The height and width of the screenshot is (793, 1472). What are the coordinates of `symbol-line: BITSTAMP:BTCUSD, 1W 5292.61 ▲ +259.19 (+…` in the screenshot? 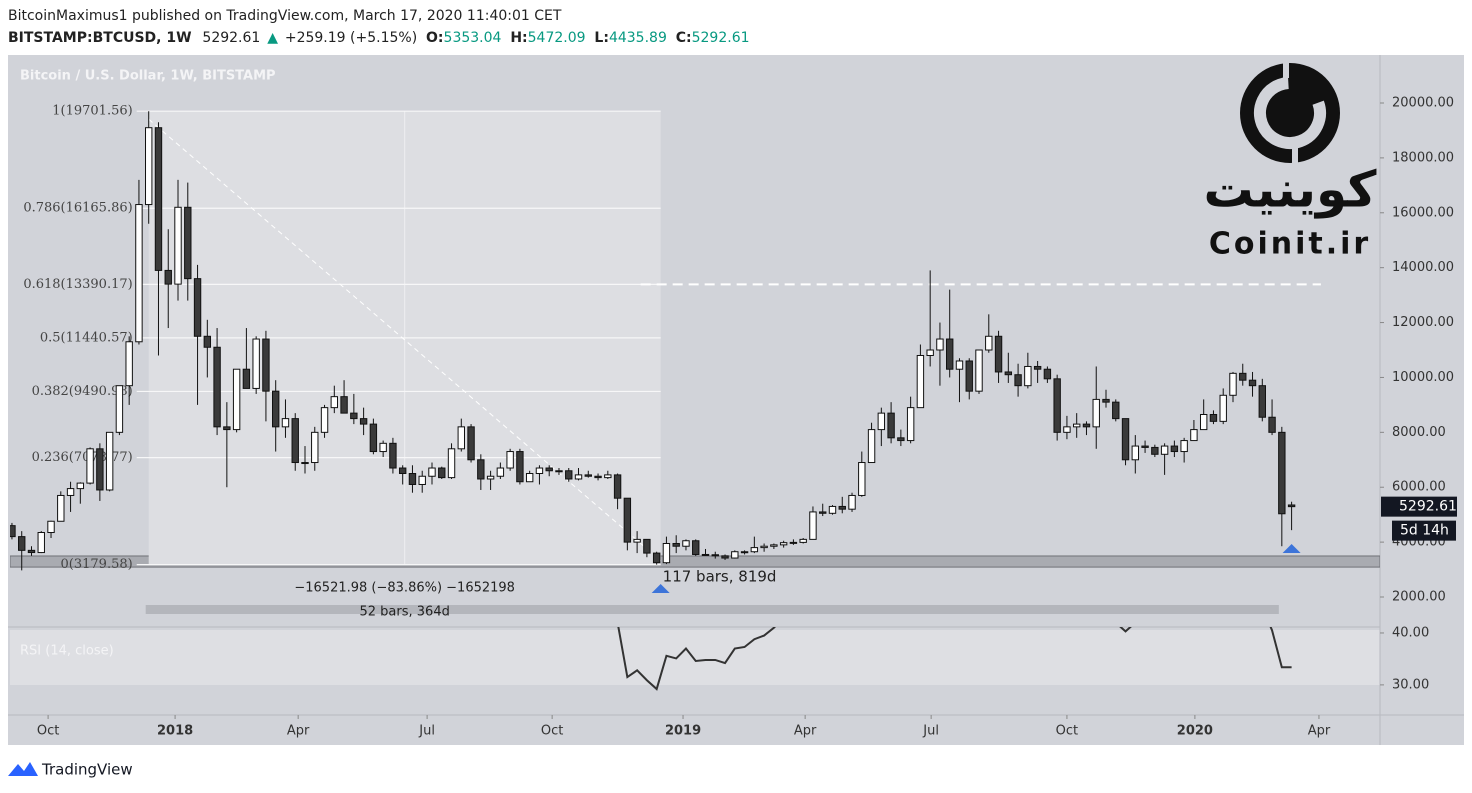 It's located at (379, 38).